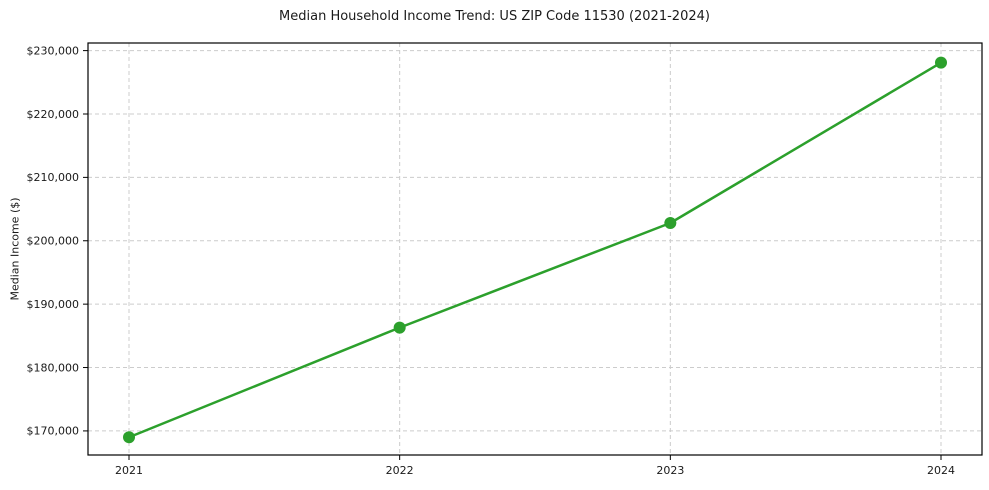  Describe the element at coordinates (53, 431) in the screenshot. I see `y-tick-label: $170,000` at that location.